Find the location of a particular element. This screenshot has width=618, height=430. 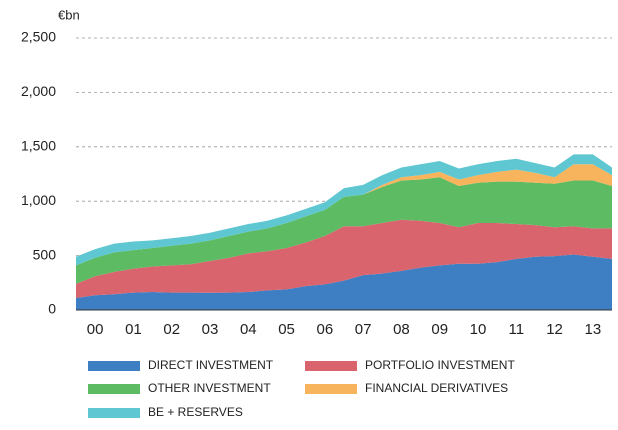

x-tick-label: 09 is located at coordinates (439, 329).